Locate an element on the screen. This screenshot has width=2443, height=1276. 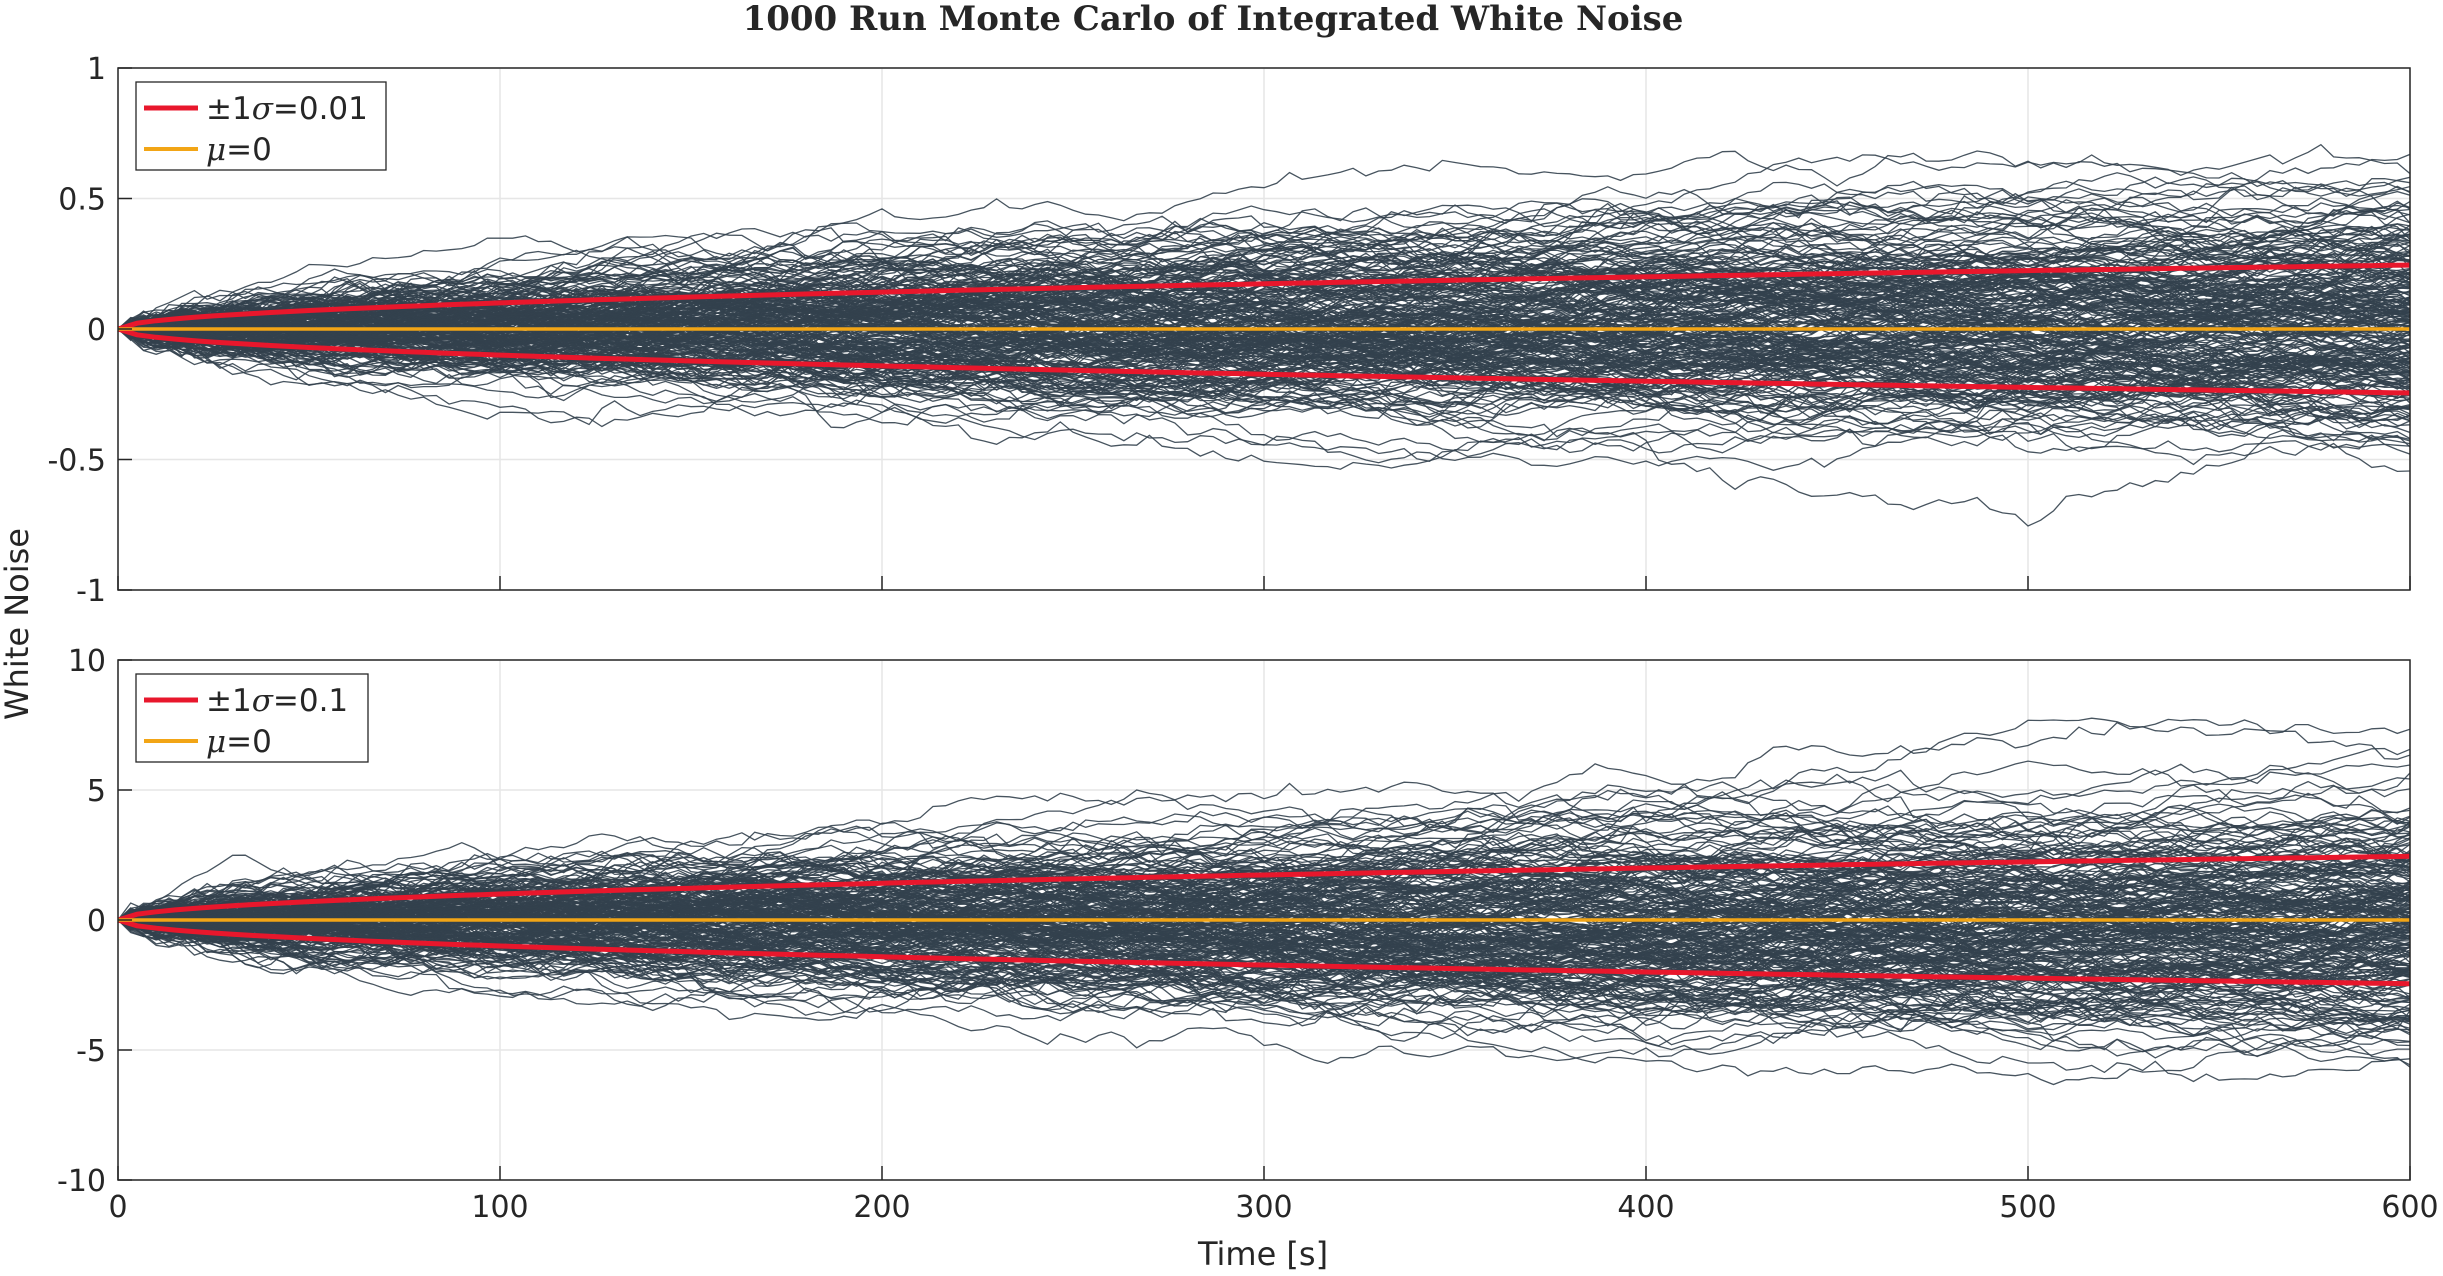
legend-entry-label: ±1σ=0.01 is located at coordinates (287, 109).